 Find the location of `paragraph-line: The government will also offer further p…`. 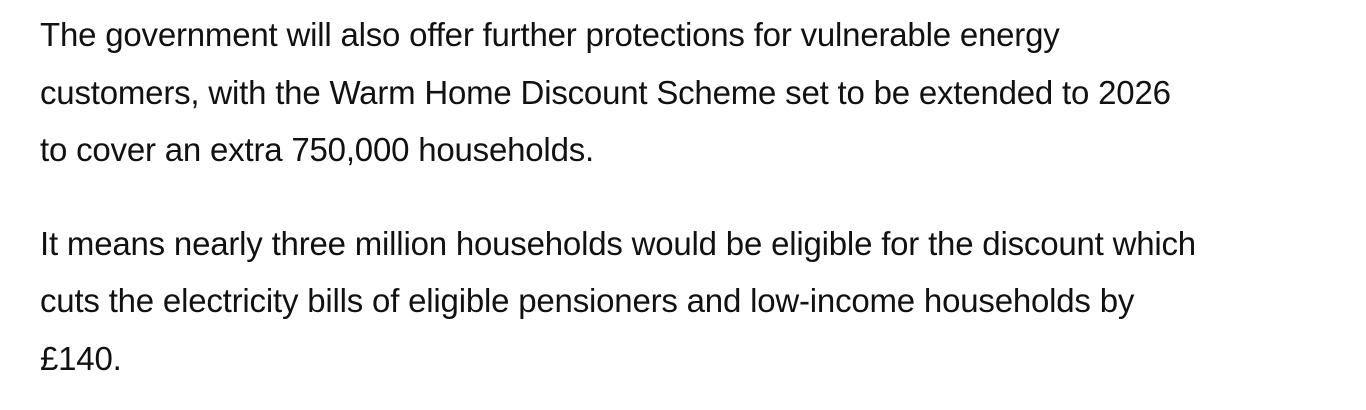

paragraph-line: The government will also offer further p… is located at coordinates (550, 34).